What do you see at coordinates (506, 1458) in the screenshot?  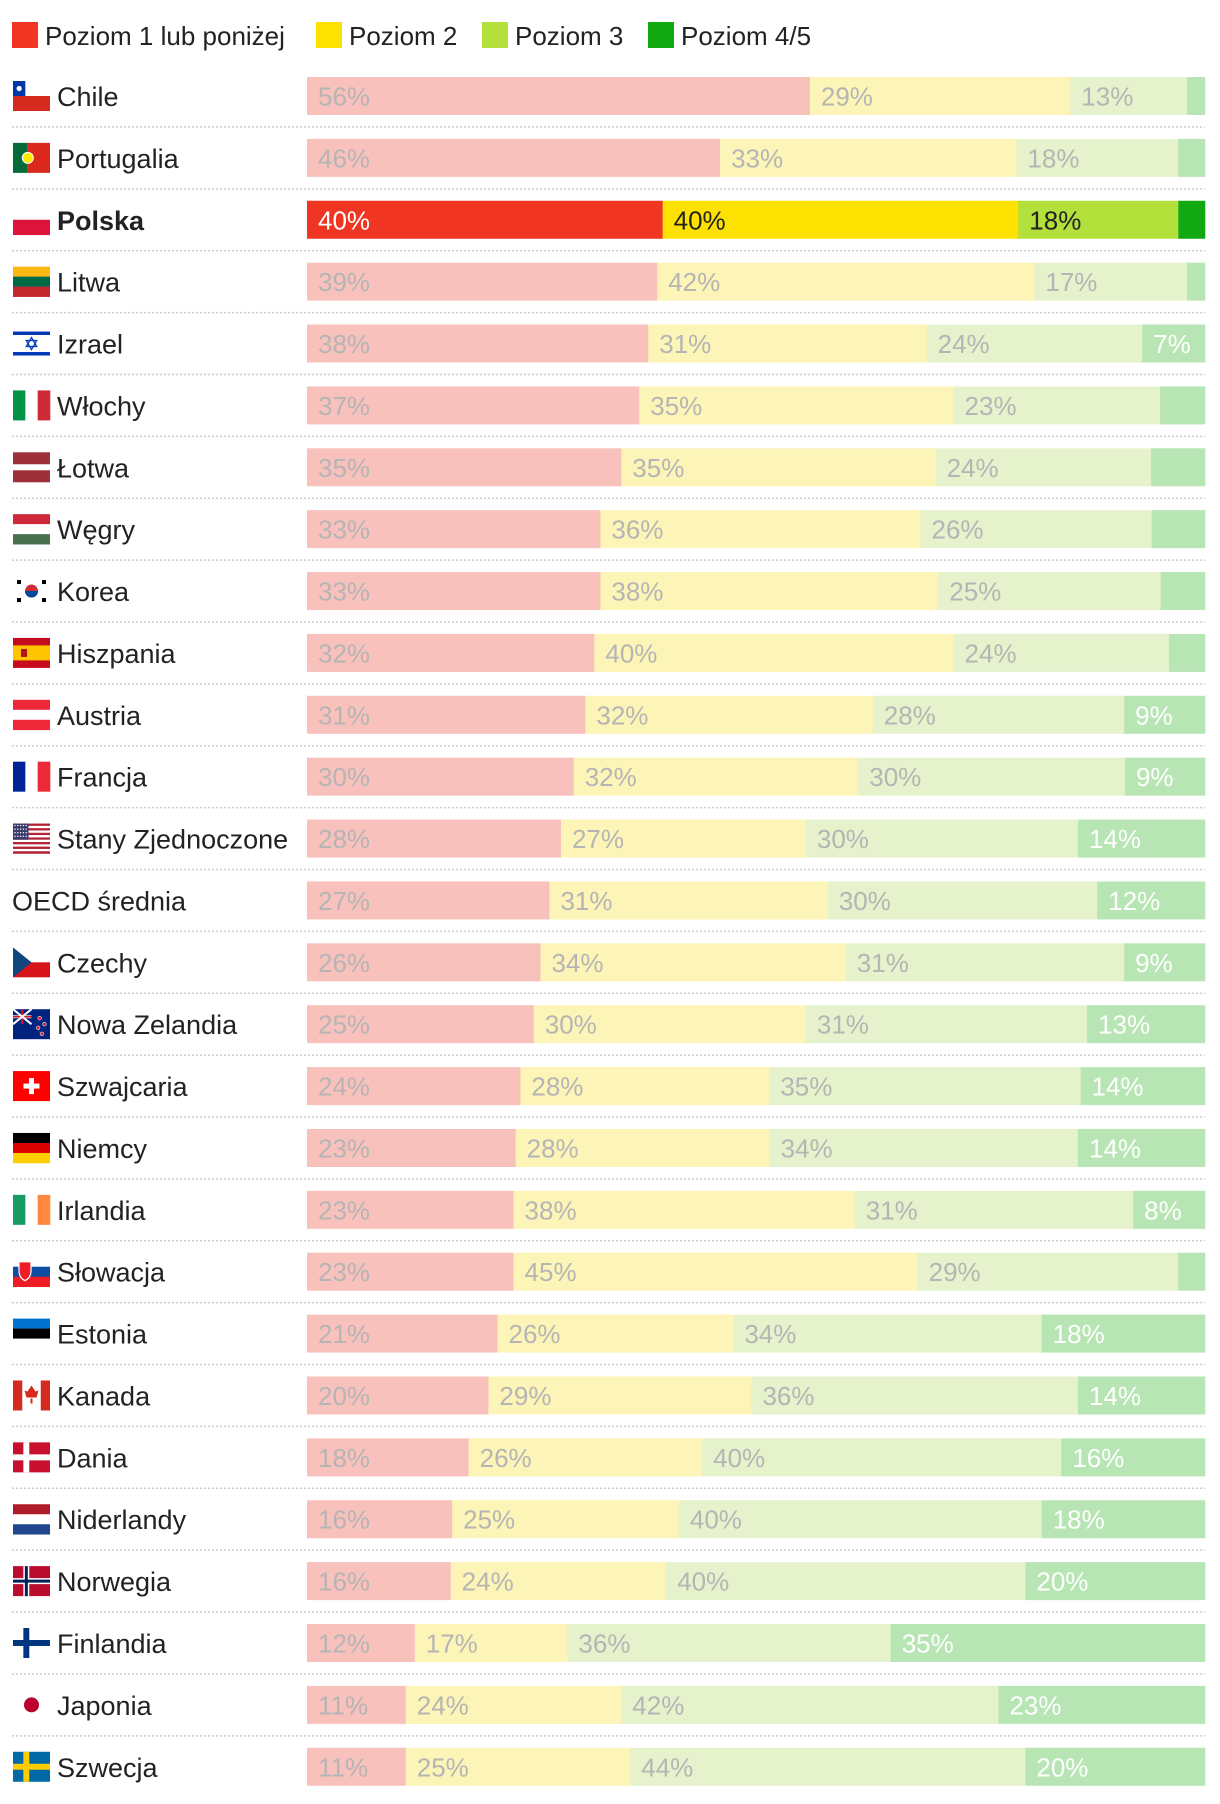 I see `bar-value-label: 26%` at bounding box center [506, 1458].